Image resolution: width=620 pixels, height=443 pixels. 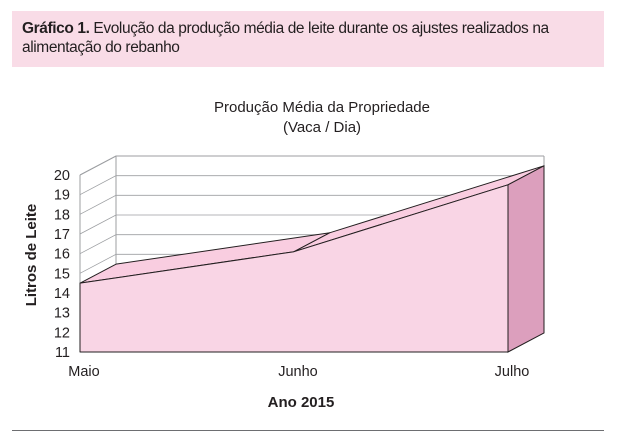 I want to click on chart-title-line1: Produção Média da Propriedade, so click(x=322, y=107).